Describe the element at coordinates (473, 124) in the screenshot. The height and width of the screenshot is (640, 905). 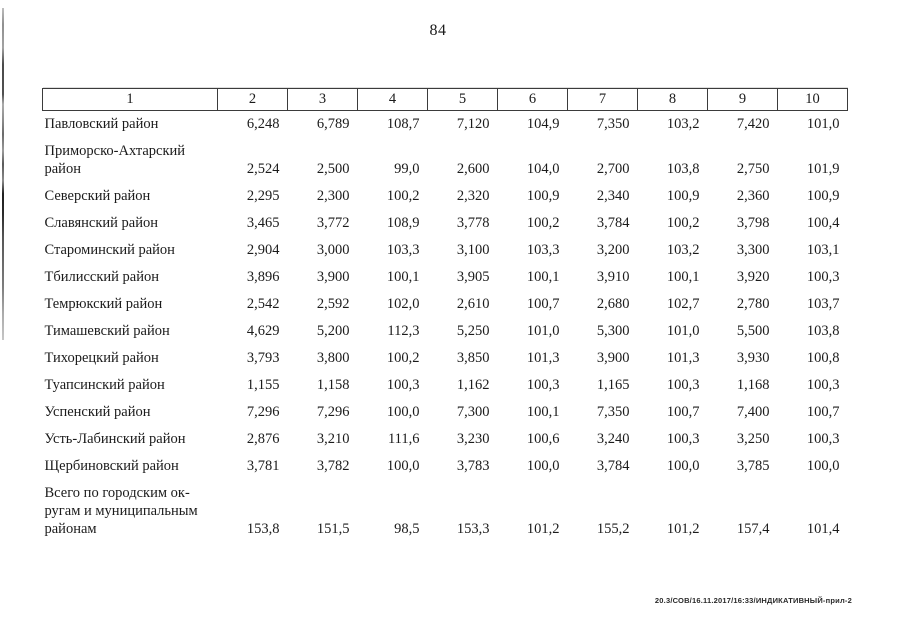
I see `value-cell: 7,120` at that location.